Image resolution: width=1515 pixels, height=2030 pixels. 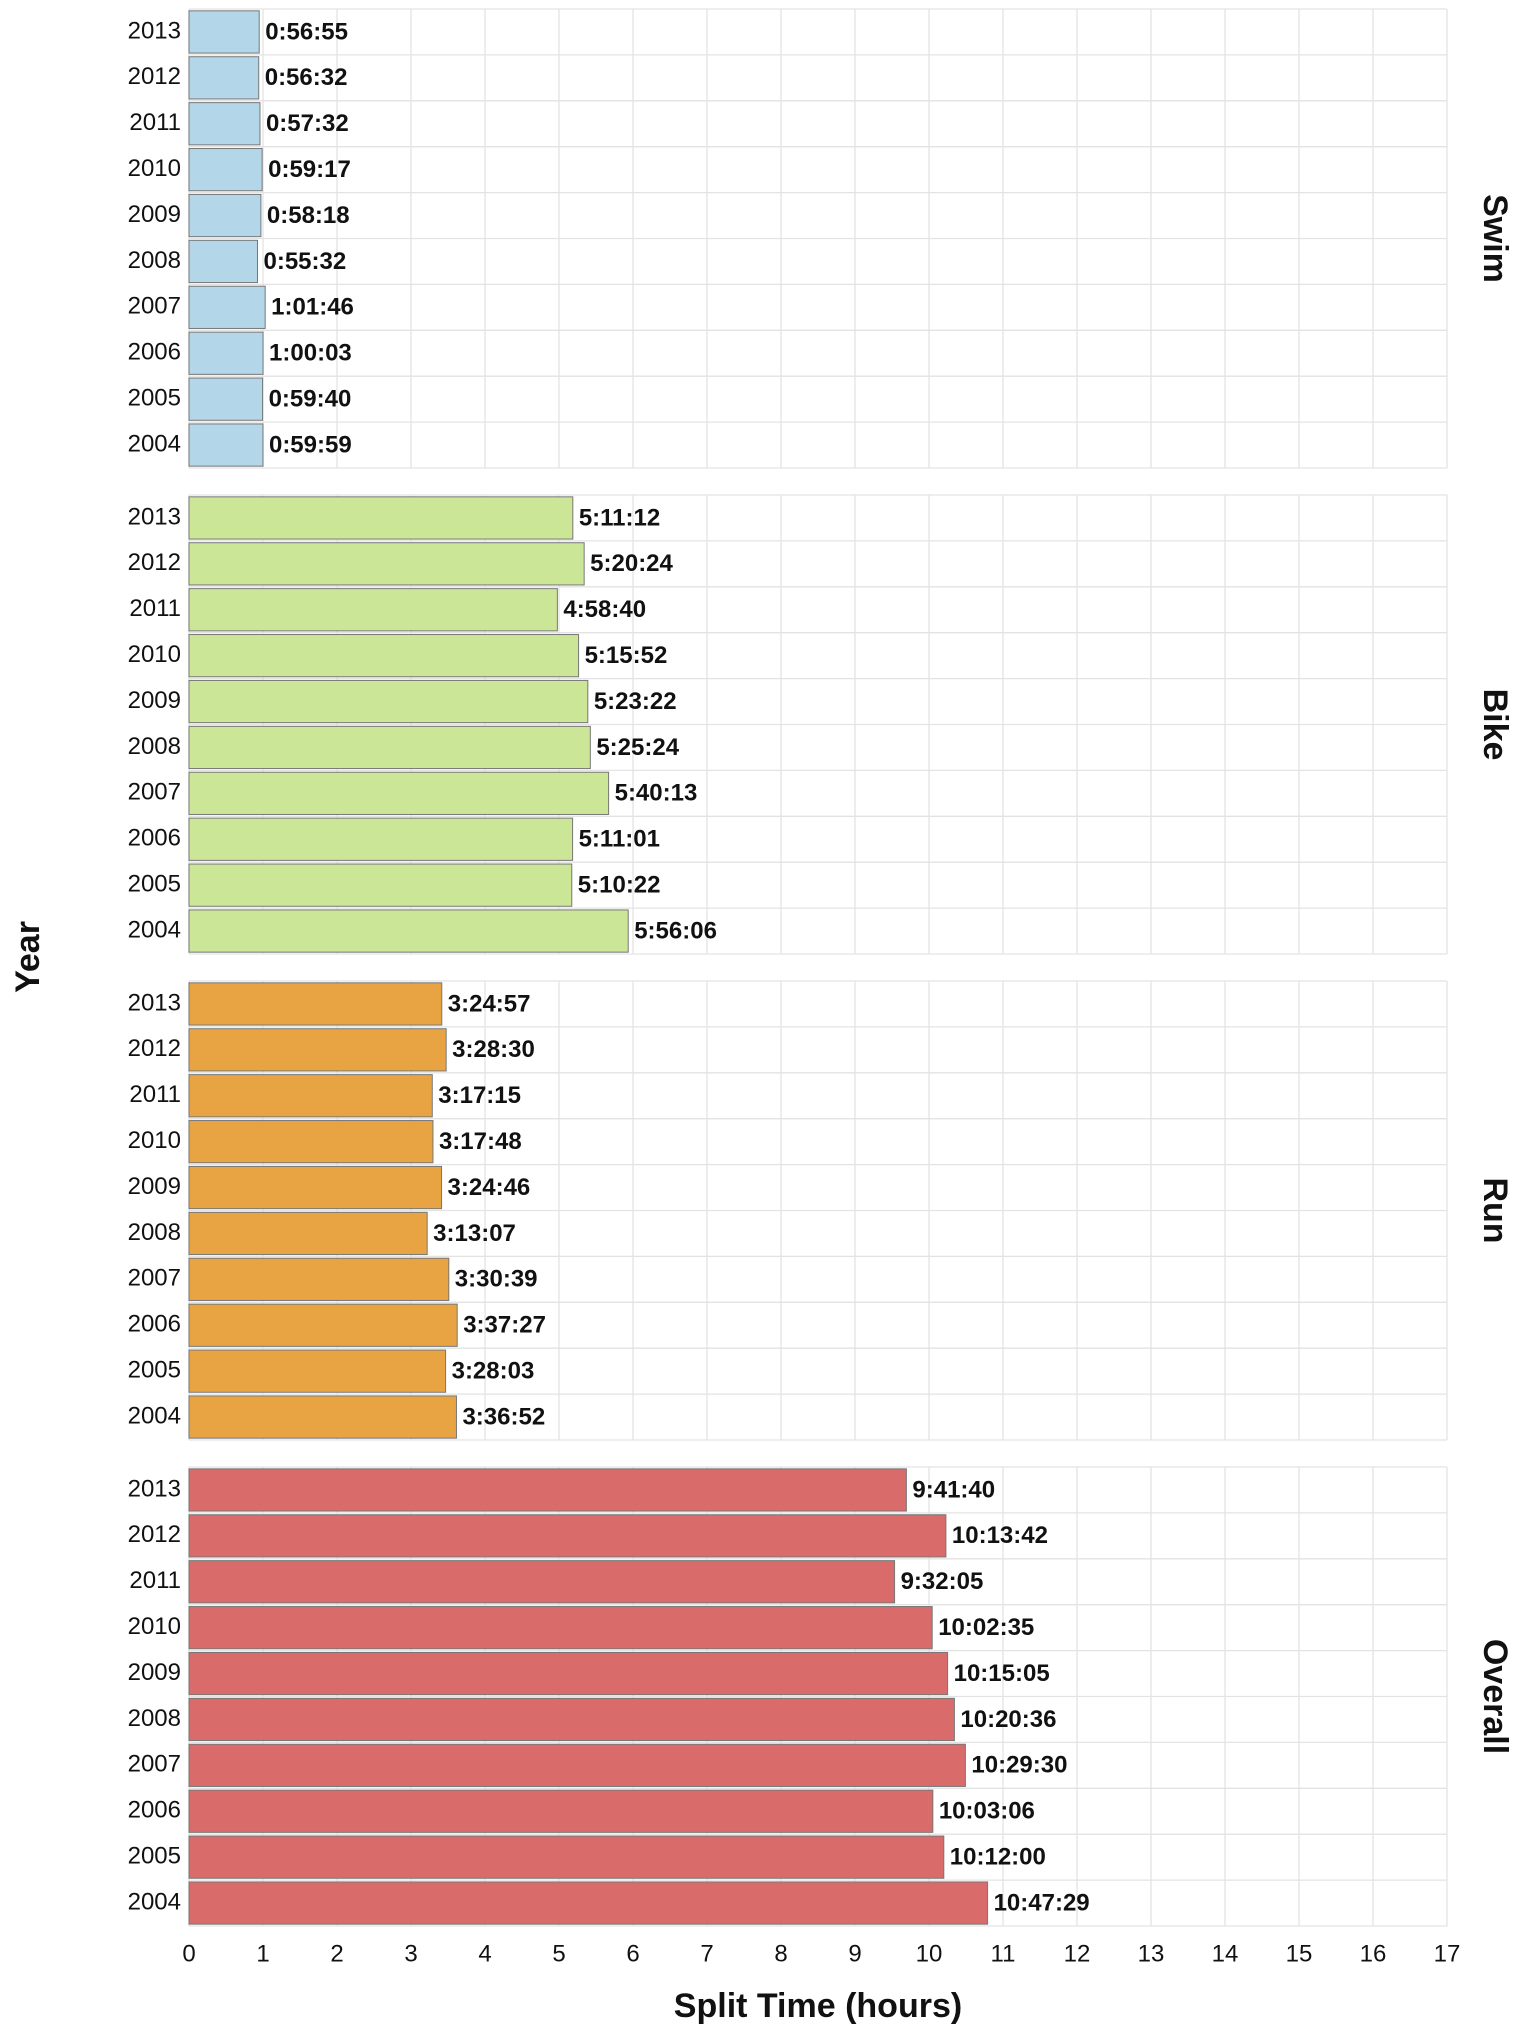 What do you see at coordinates (312, 307) in the screenshot?
I see `value-label: 1:01:46` at bounding box center [312, 307].